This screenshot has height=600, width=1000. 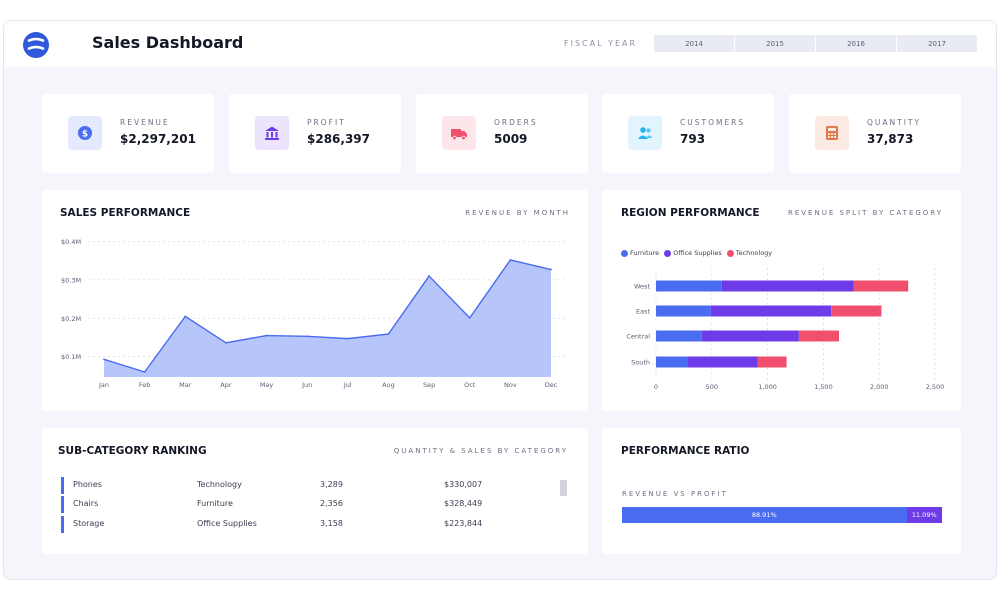 I want to click on x-tick-label: Jul, so click(x=347, y=385).